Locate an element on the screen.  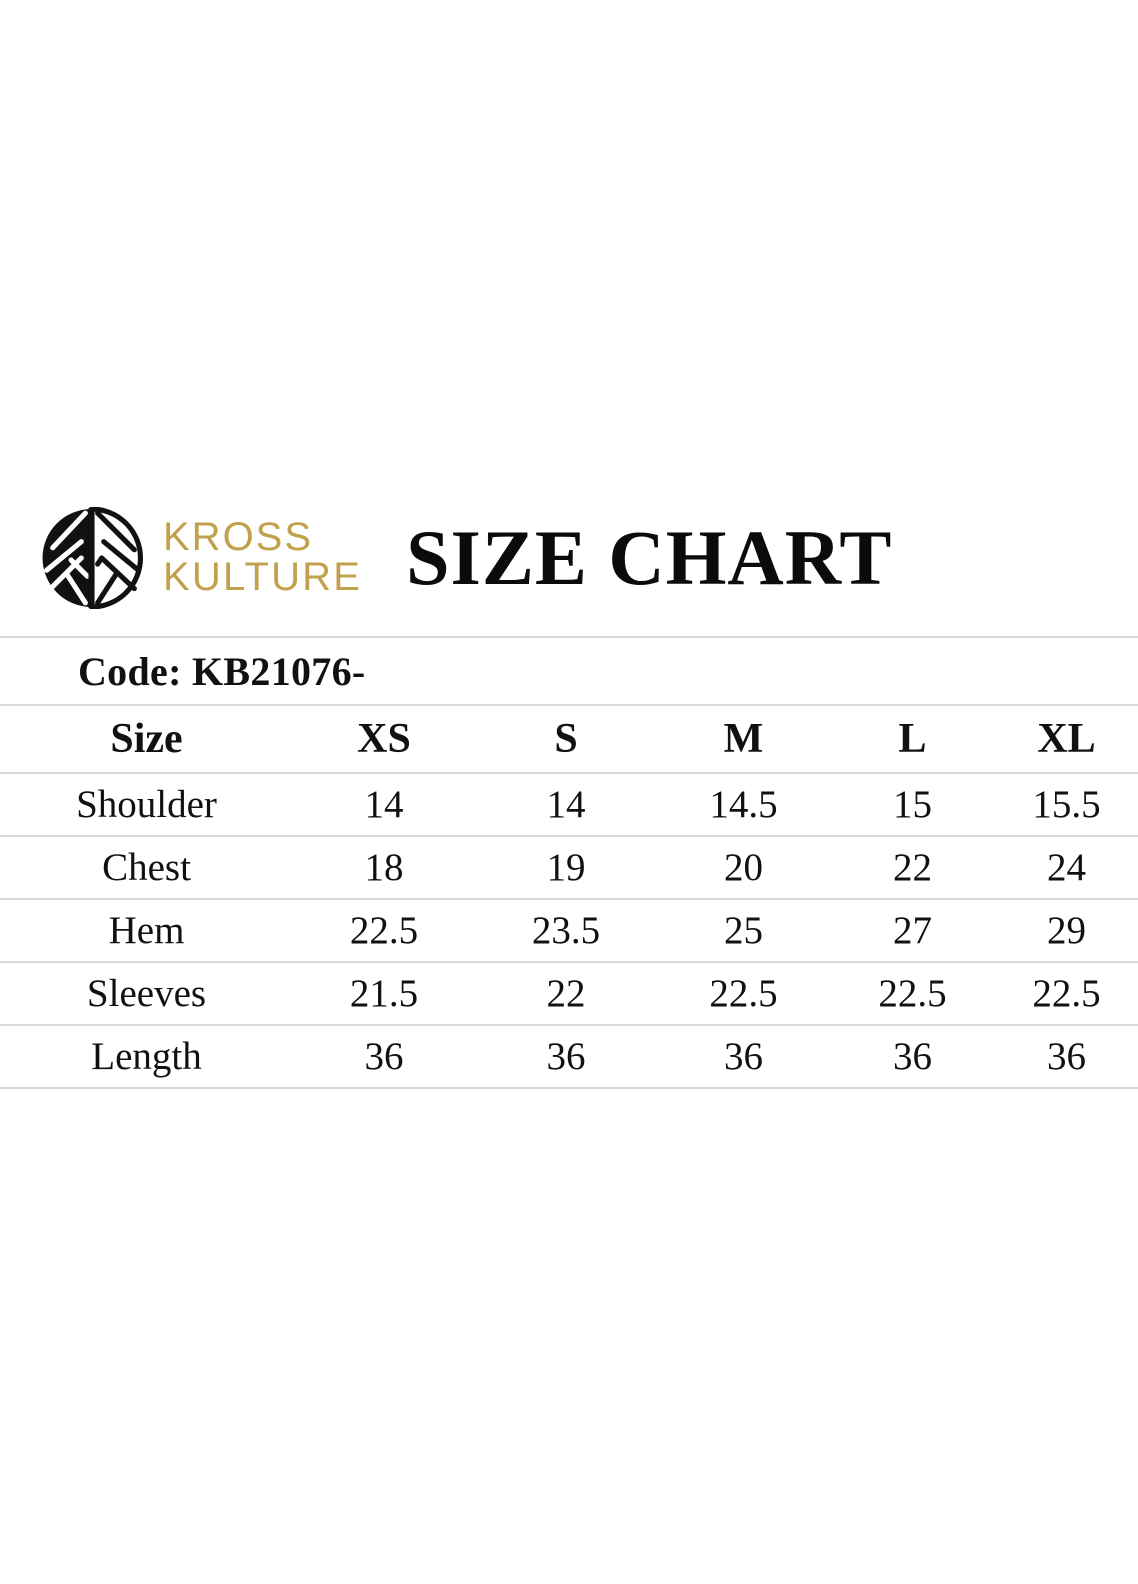
cell-value: 29 is located at coordinates (1066, 930).